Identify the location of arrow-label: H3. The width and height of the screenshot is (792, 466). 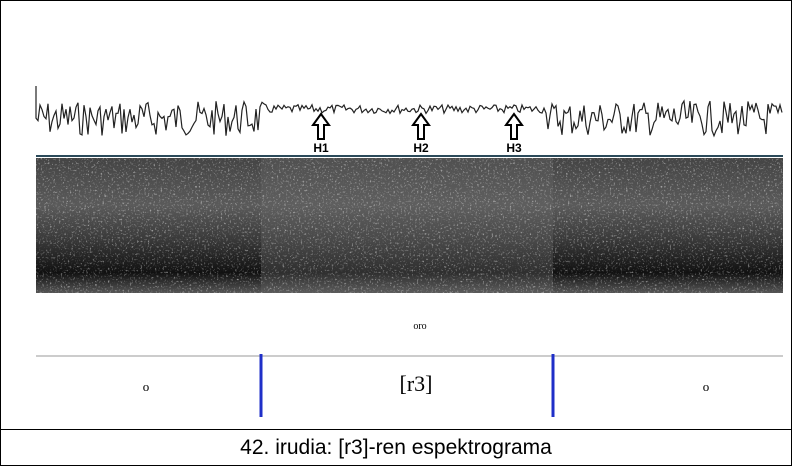
(514, 148).